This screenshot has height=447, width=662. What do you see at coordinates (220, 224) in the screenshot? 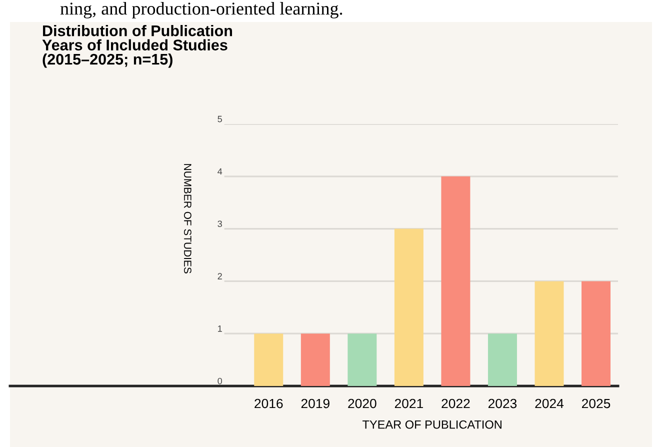
I see `y-tick-label: 3` at bounding box center [220, 224].